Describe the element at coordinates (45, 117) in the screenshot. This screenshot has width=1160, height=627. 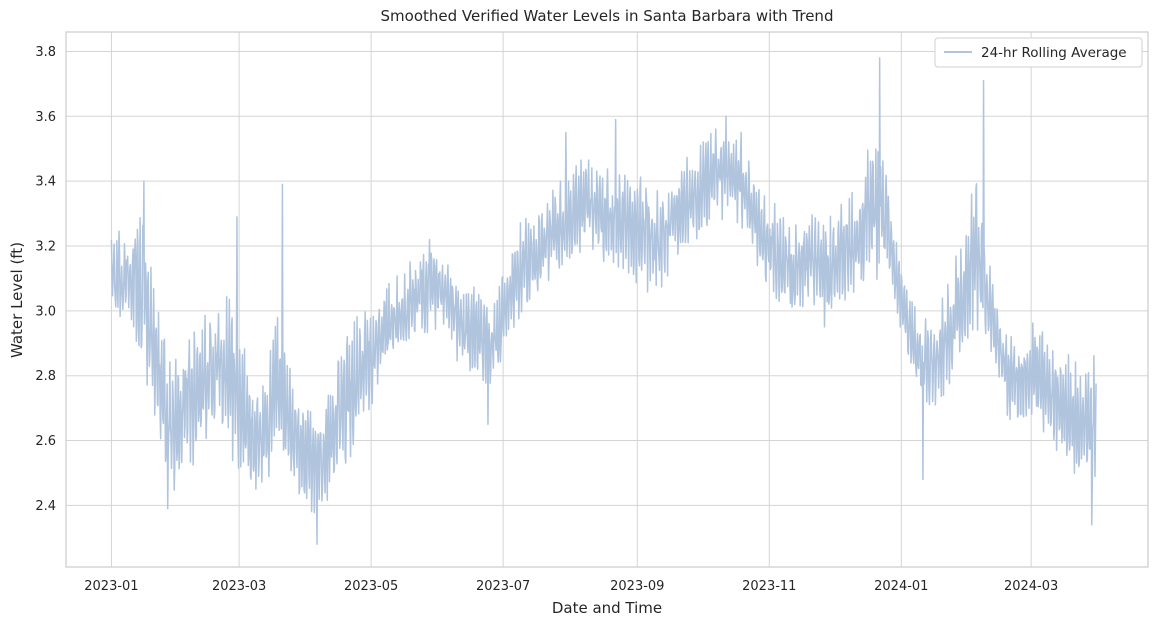
I see `y-tick-label: 3.6` at that location.